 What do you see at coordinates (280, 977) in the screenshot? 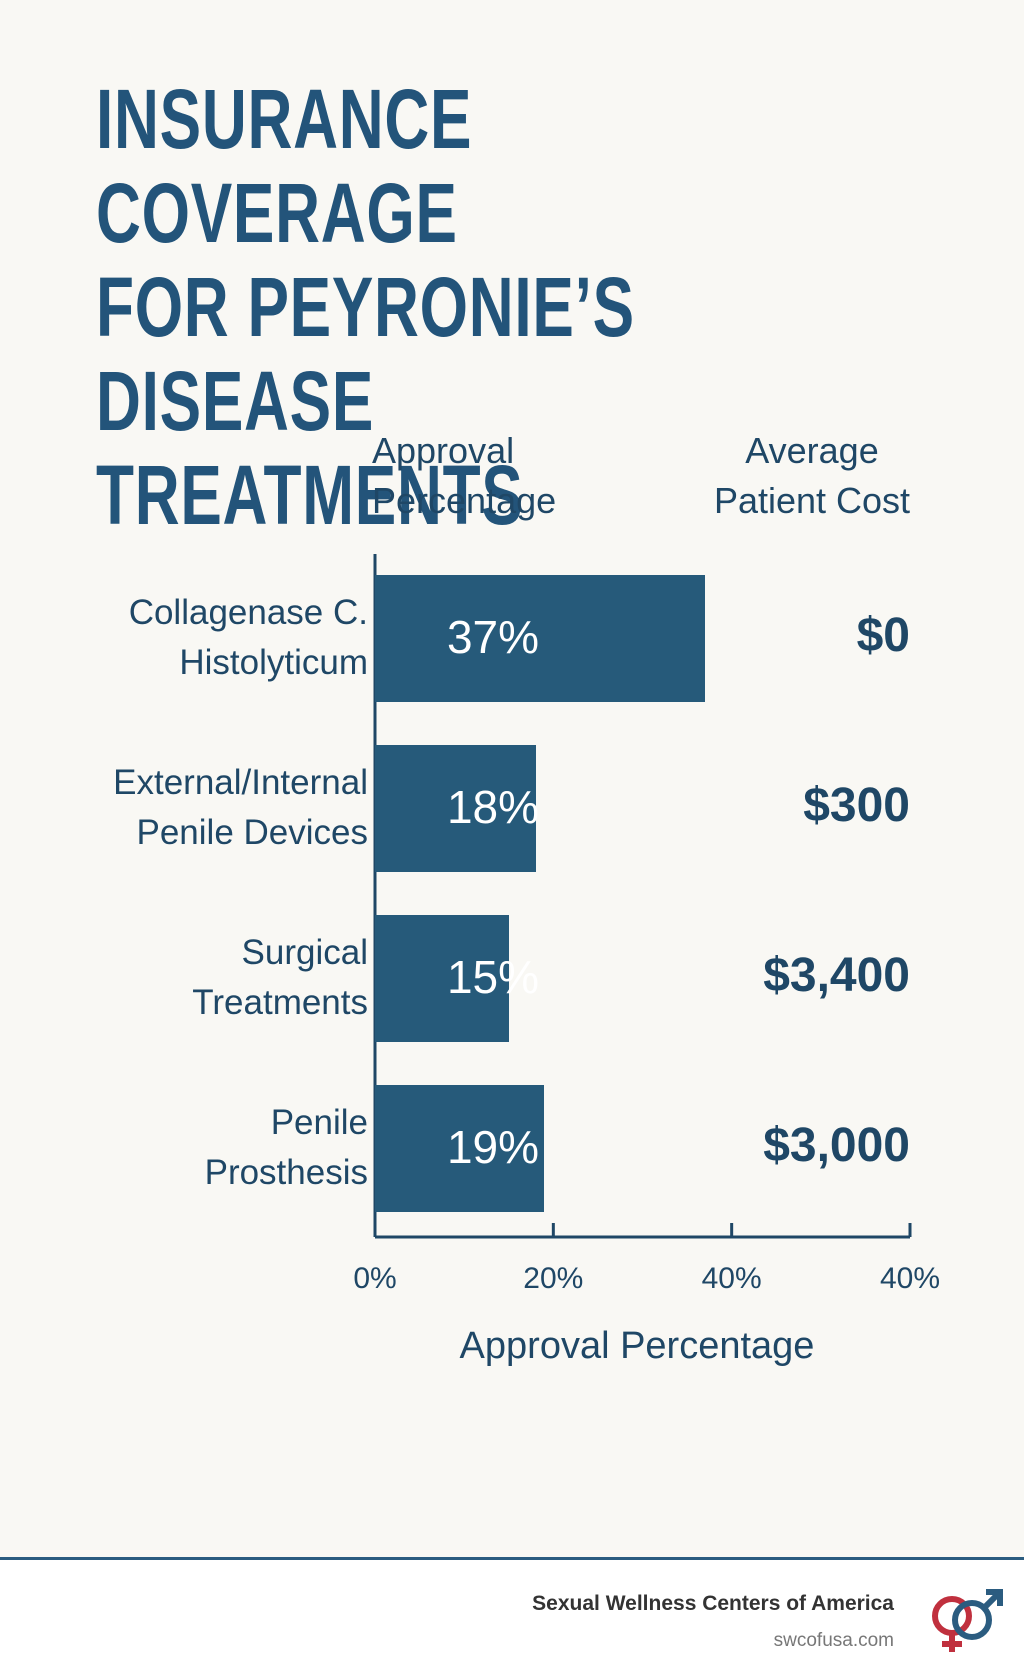
I see `category-label: Surgical Treatments` at bounding box center [280, 977].